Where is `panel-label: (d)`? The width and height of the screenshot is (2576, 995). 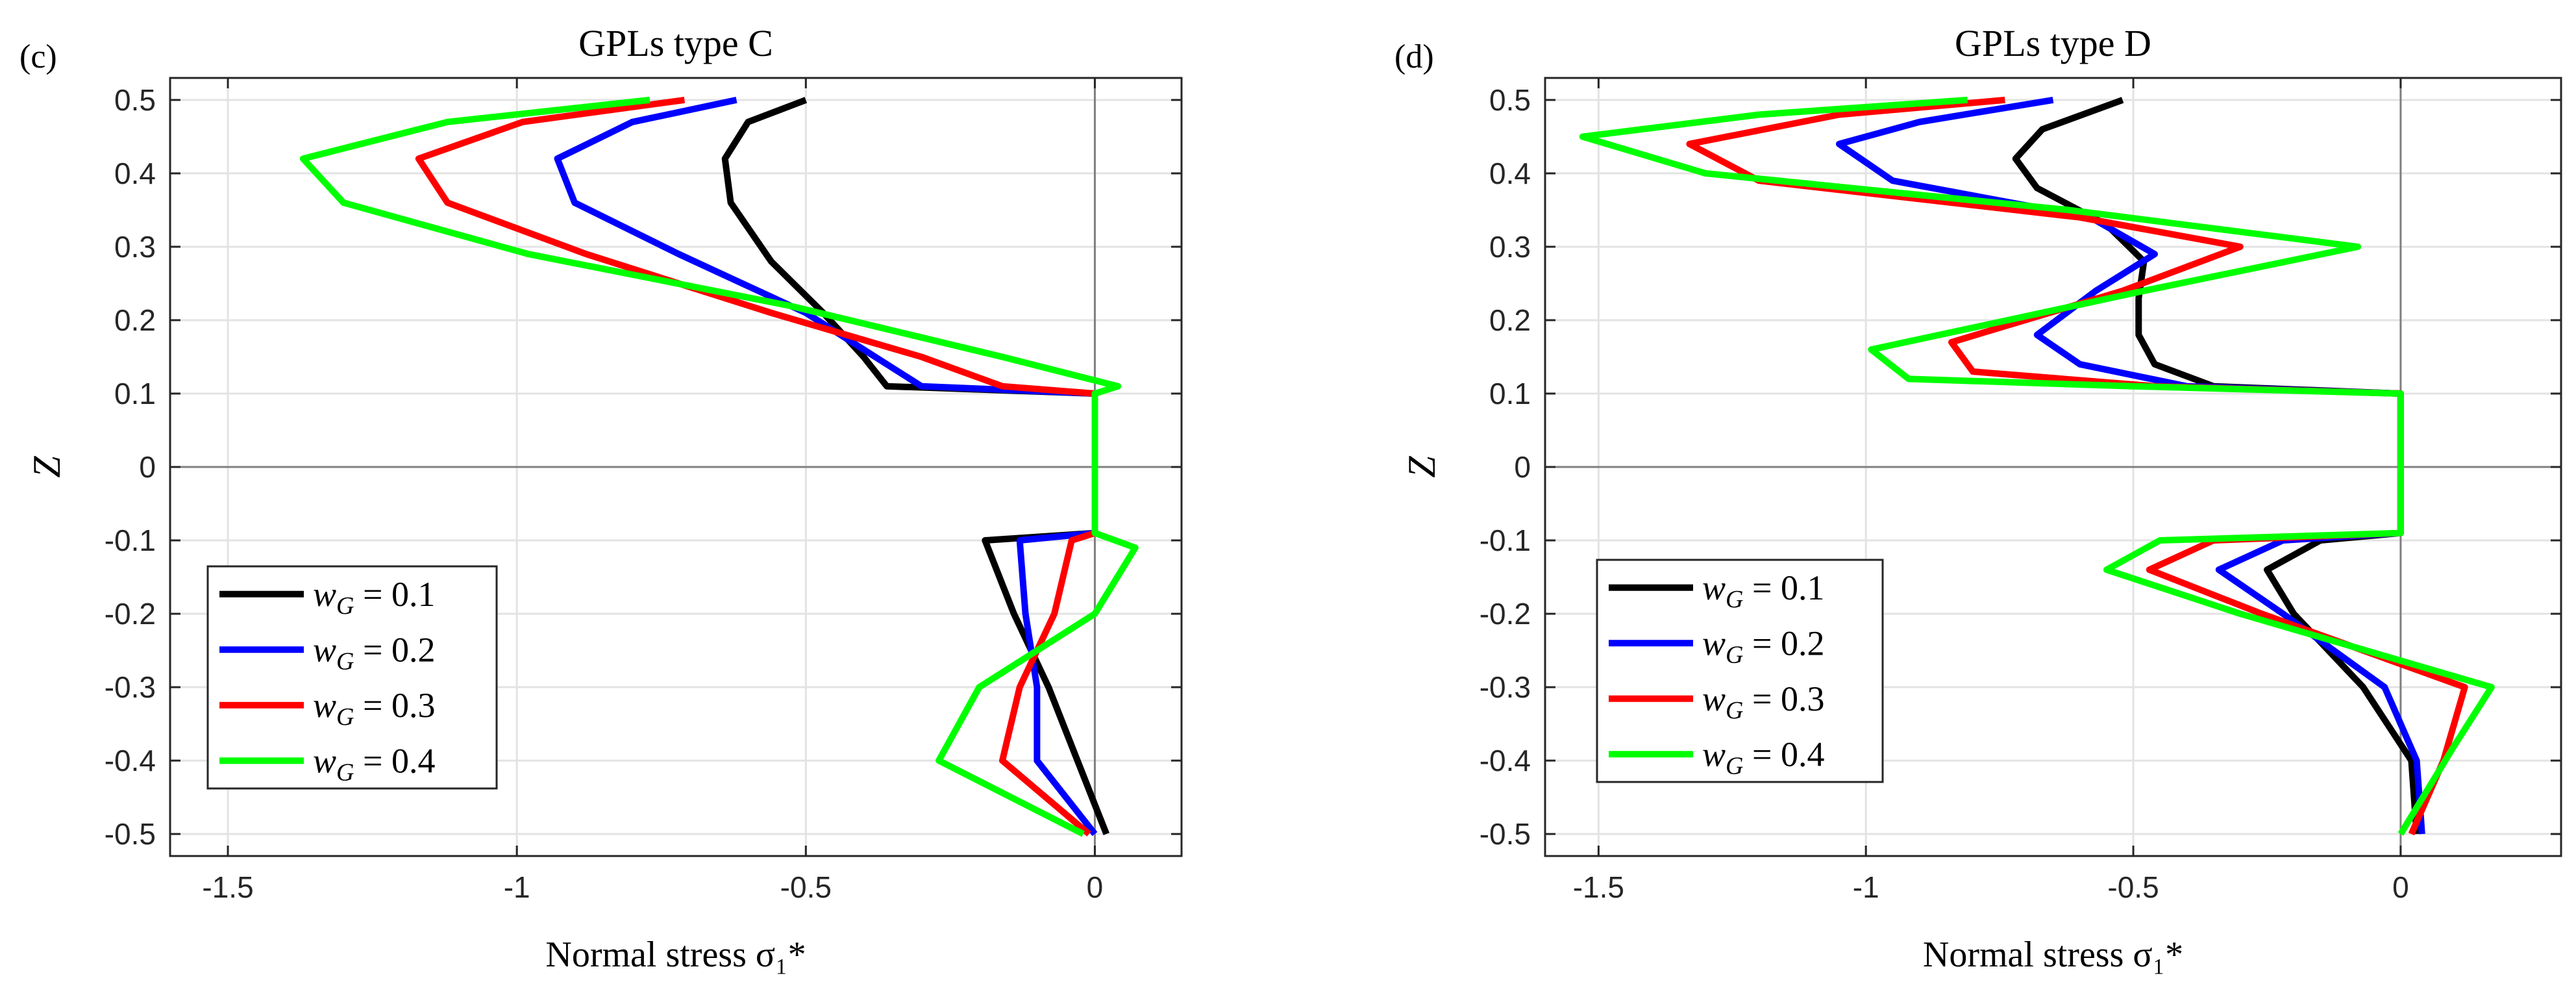
panel-label: (d) is located at coordinates (1414, 56).